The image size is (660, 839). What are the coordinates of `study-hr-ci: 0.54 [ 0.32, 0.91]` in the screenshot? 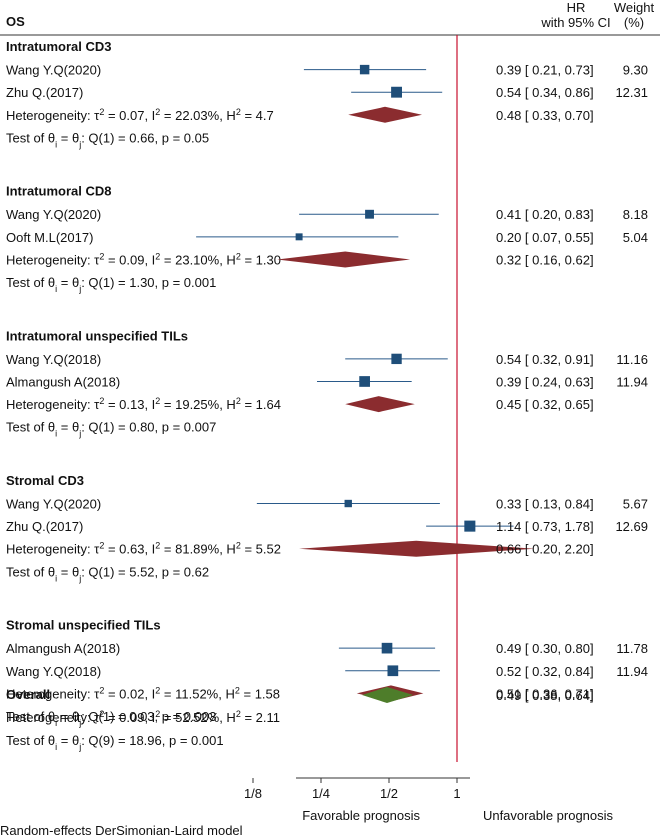 It's located at (545, 359).